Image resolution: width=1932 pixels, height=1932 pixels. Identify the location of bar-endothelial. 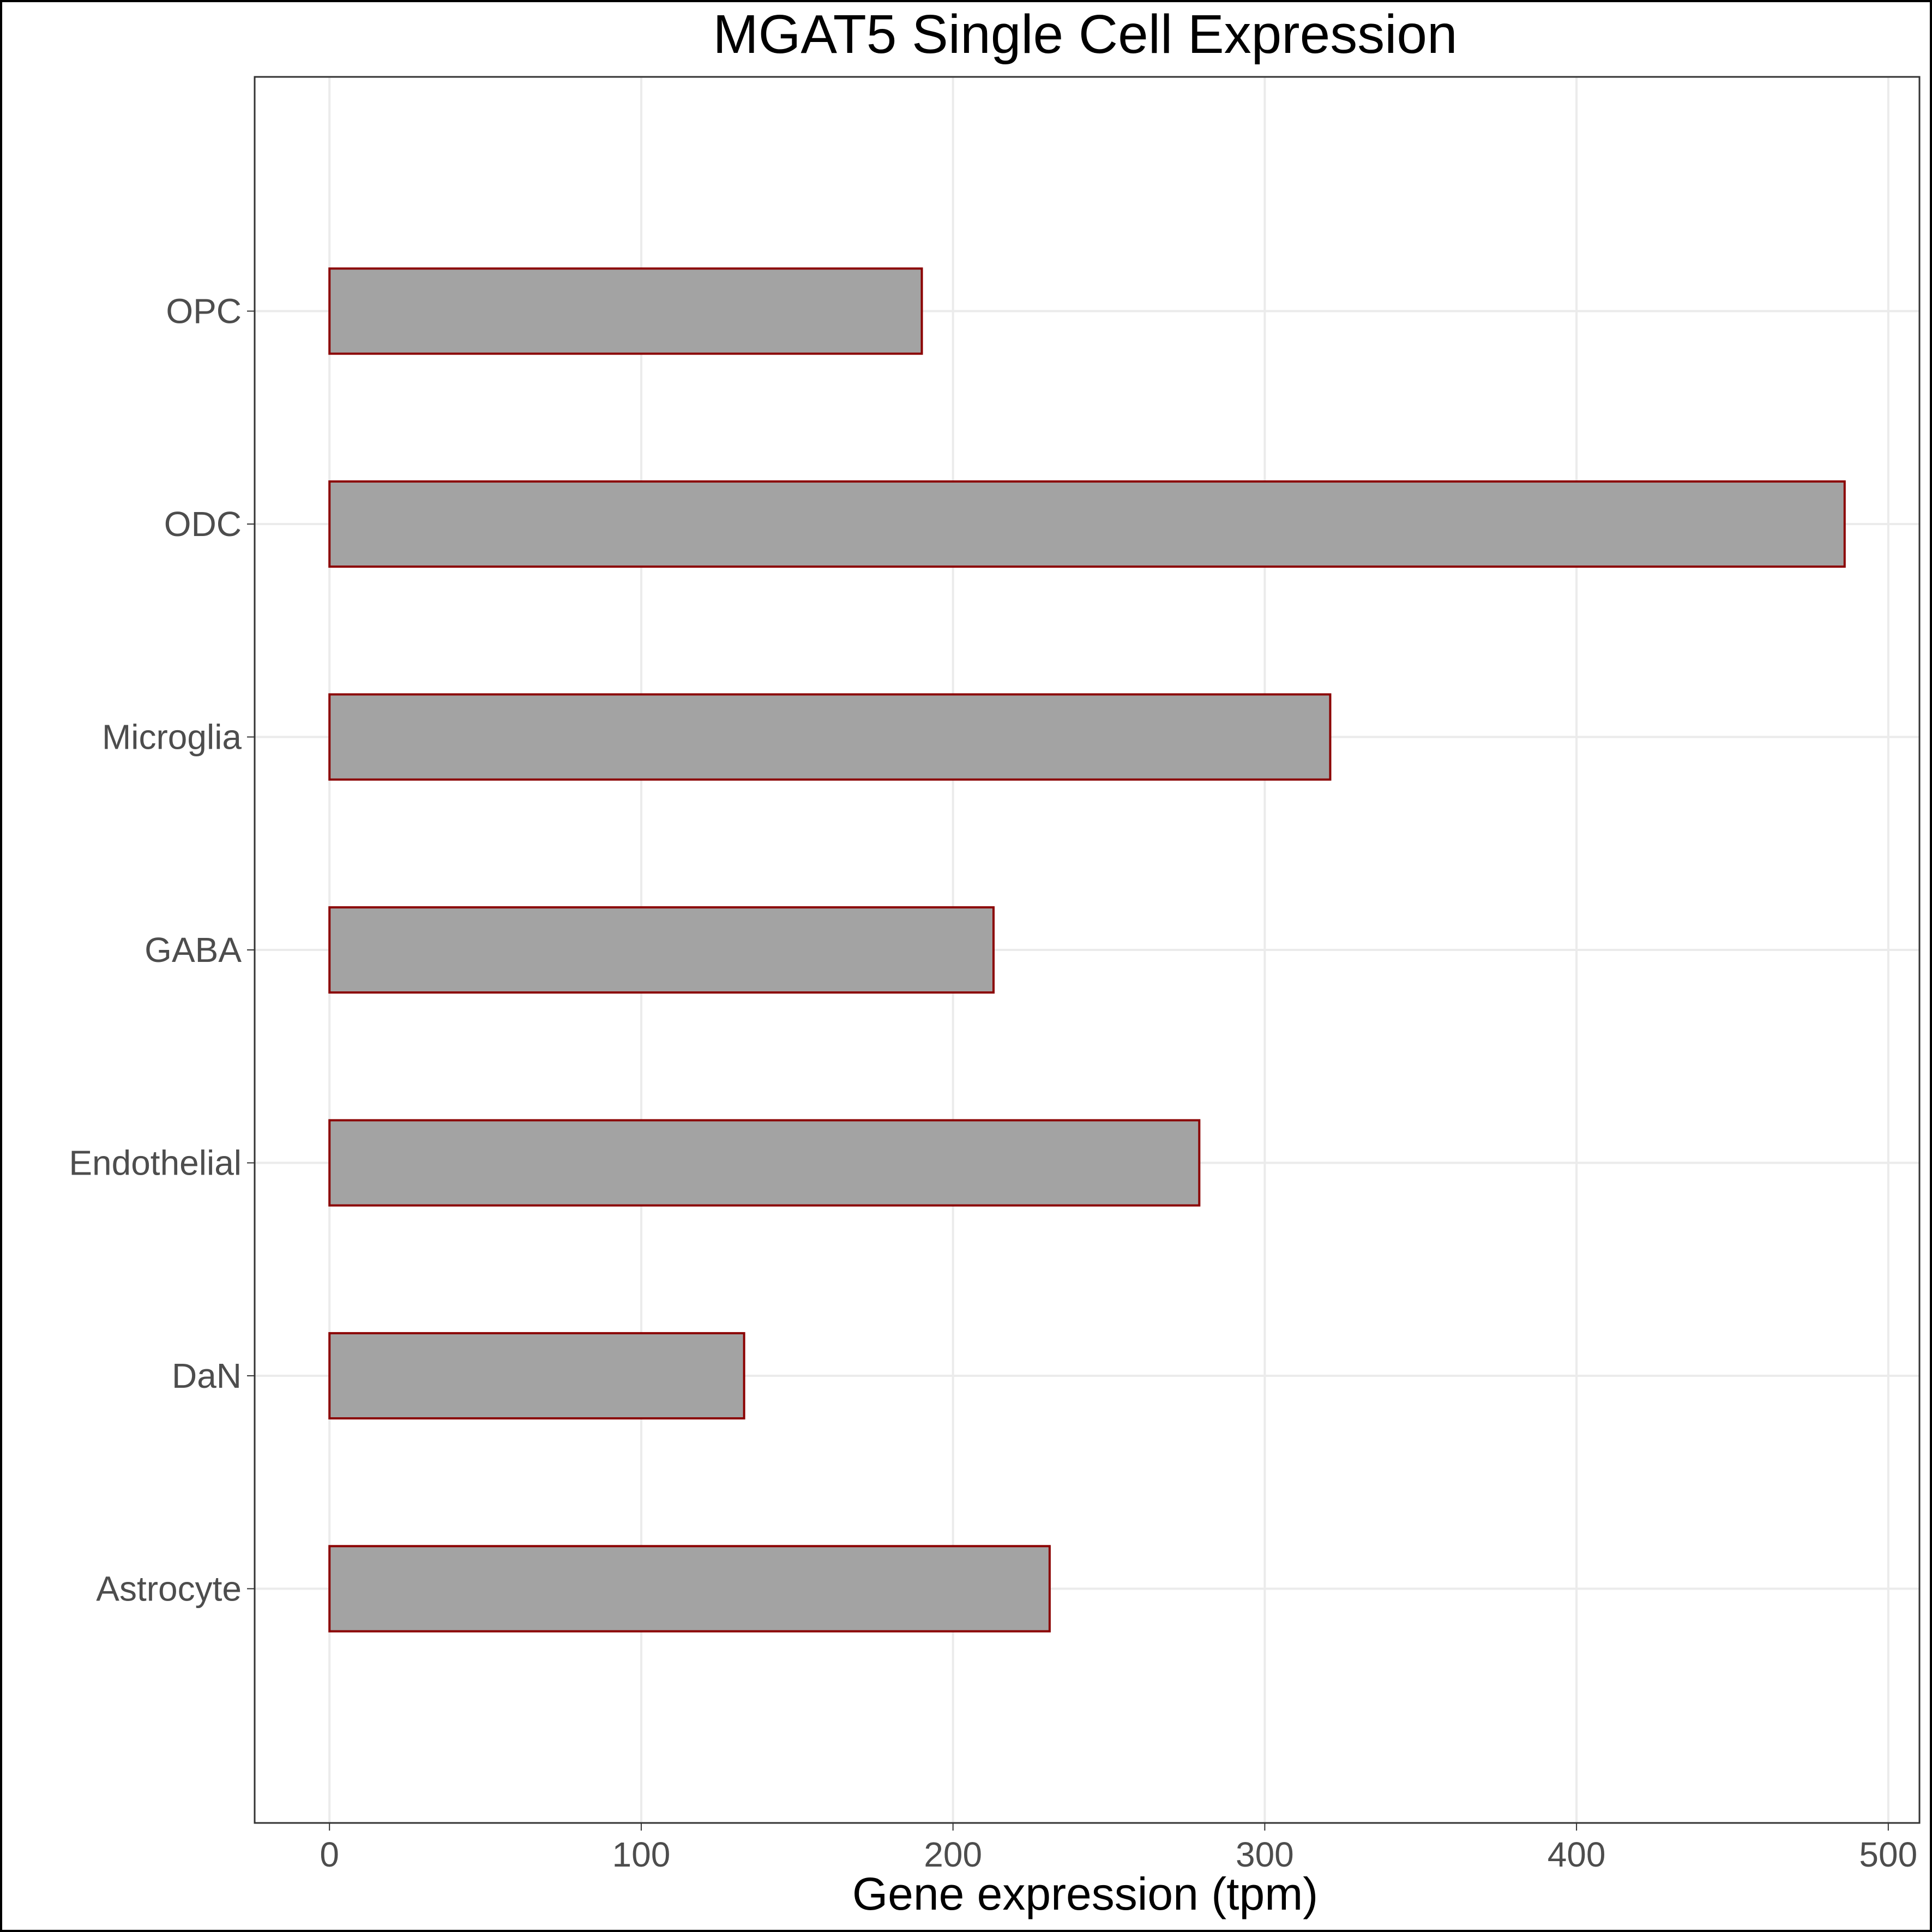
(764, 1163).